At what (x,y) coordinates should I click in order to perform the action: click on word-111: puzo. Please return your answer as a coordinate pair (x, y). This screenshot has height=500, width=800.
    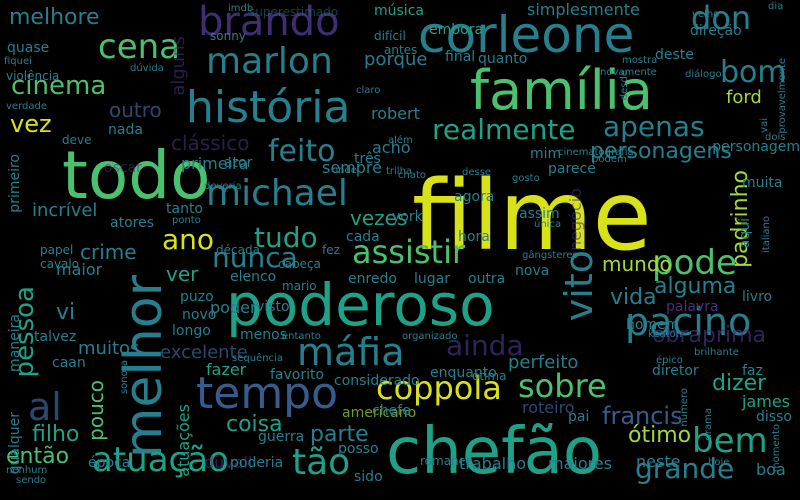
    Looking at the image, I should click on (197, 297).